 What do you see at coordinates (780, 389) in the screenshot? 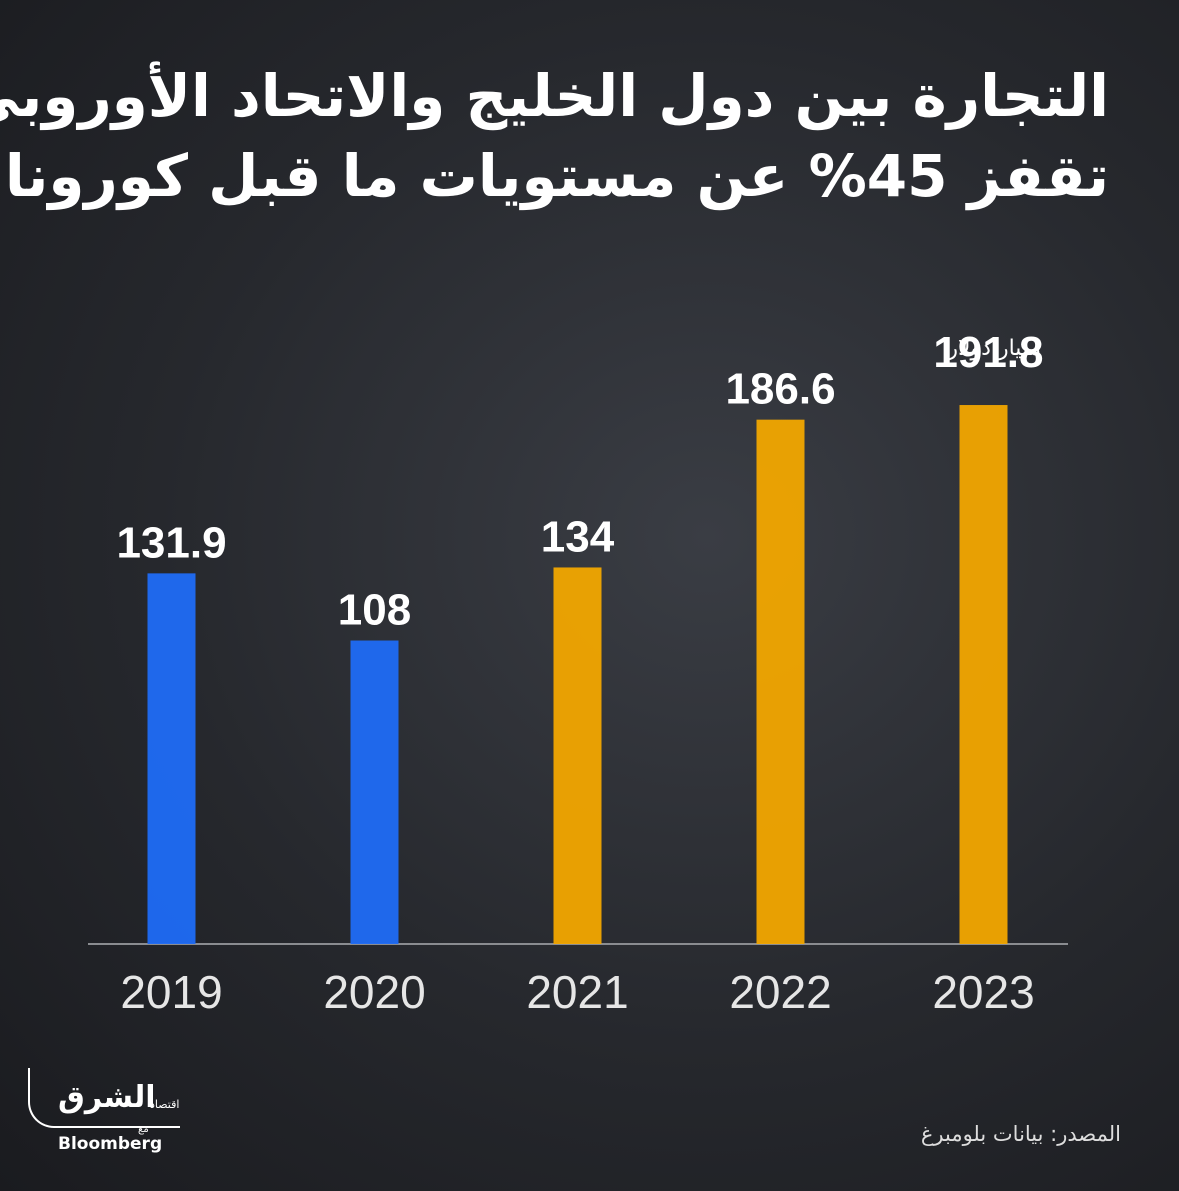
I see `value-label: 186.6` at bounding box center [780, 389].